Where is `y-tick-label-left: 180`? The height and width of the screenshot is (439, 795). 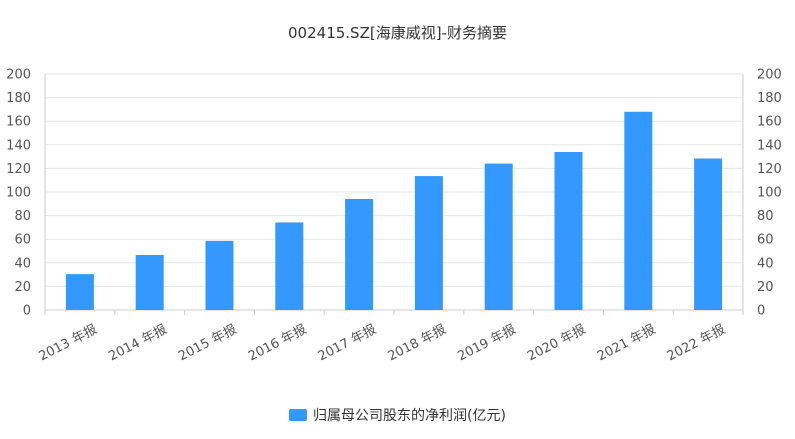
y-tick-label-left: 180 is located at coordinates (18, 98).